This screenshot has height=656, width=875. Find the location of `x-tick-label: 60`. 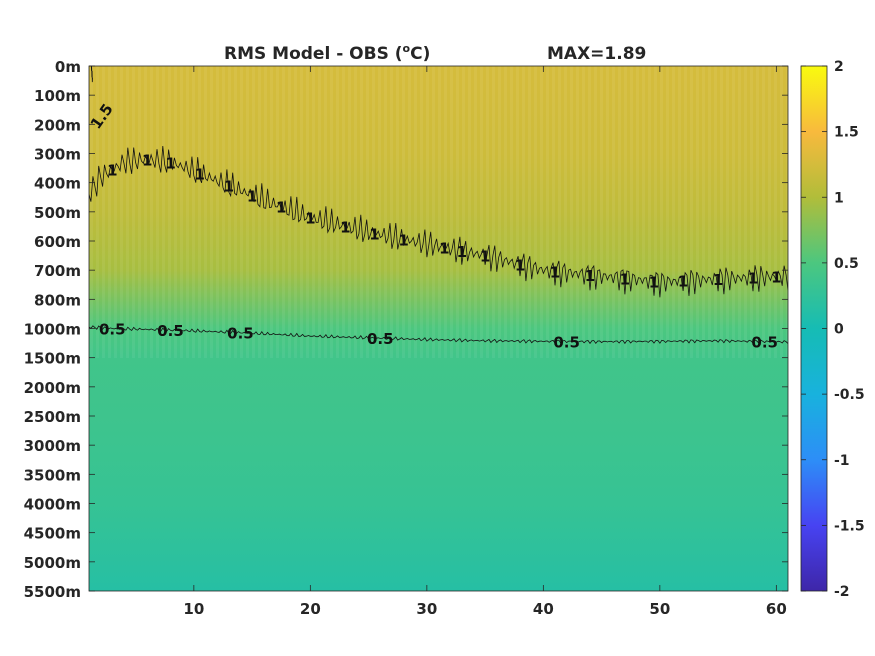

x-tick-label: 60 is located at coordinates (776, 609).